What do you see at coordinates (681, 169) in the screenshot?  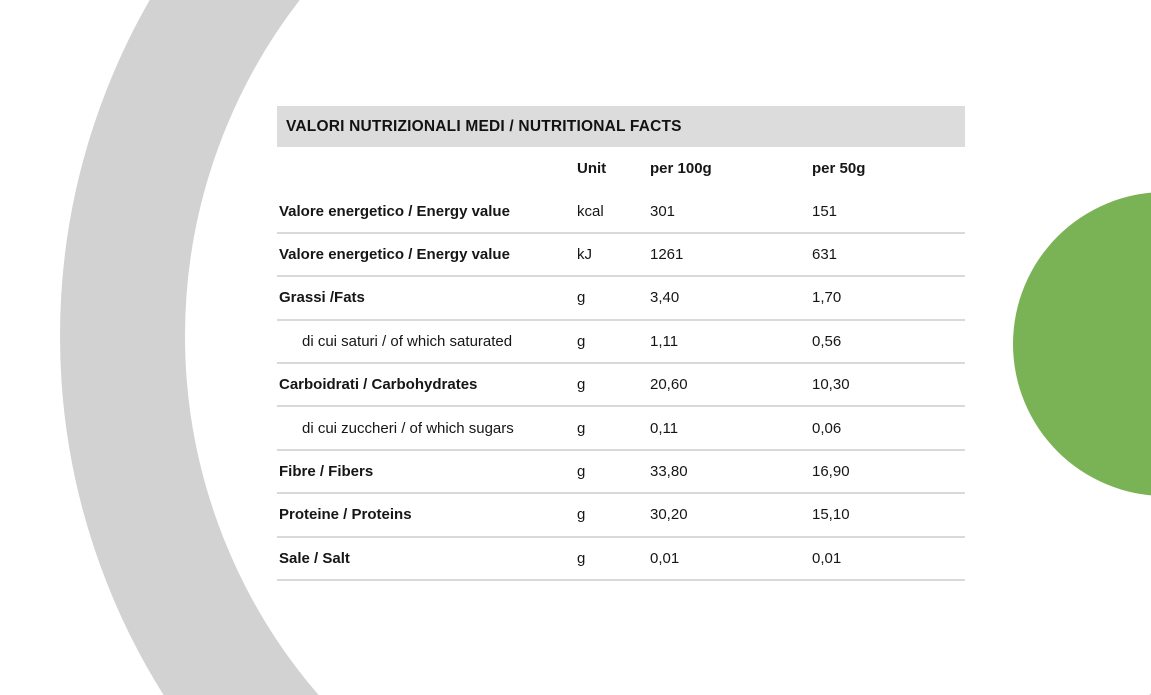 I see `column-header-per100g: per 100g` at bounding box center [681, 169].